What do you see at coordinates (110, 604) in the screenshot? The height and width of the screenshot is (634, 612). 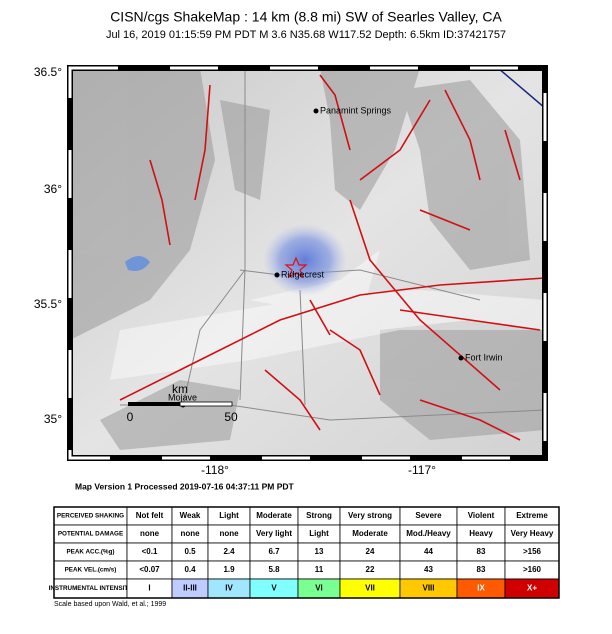 I see `scale-note: Scale based upon Wald, et al.; 1999` at bounding box center [110, 604].